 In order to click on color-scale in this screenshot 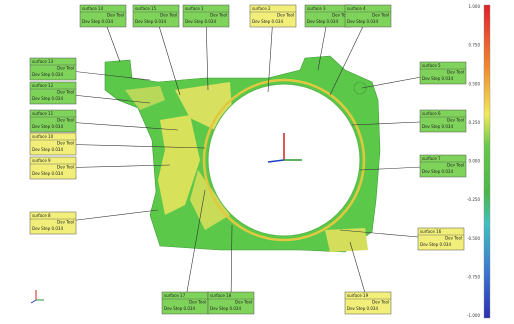, I will do `click(487, 161)`.